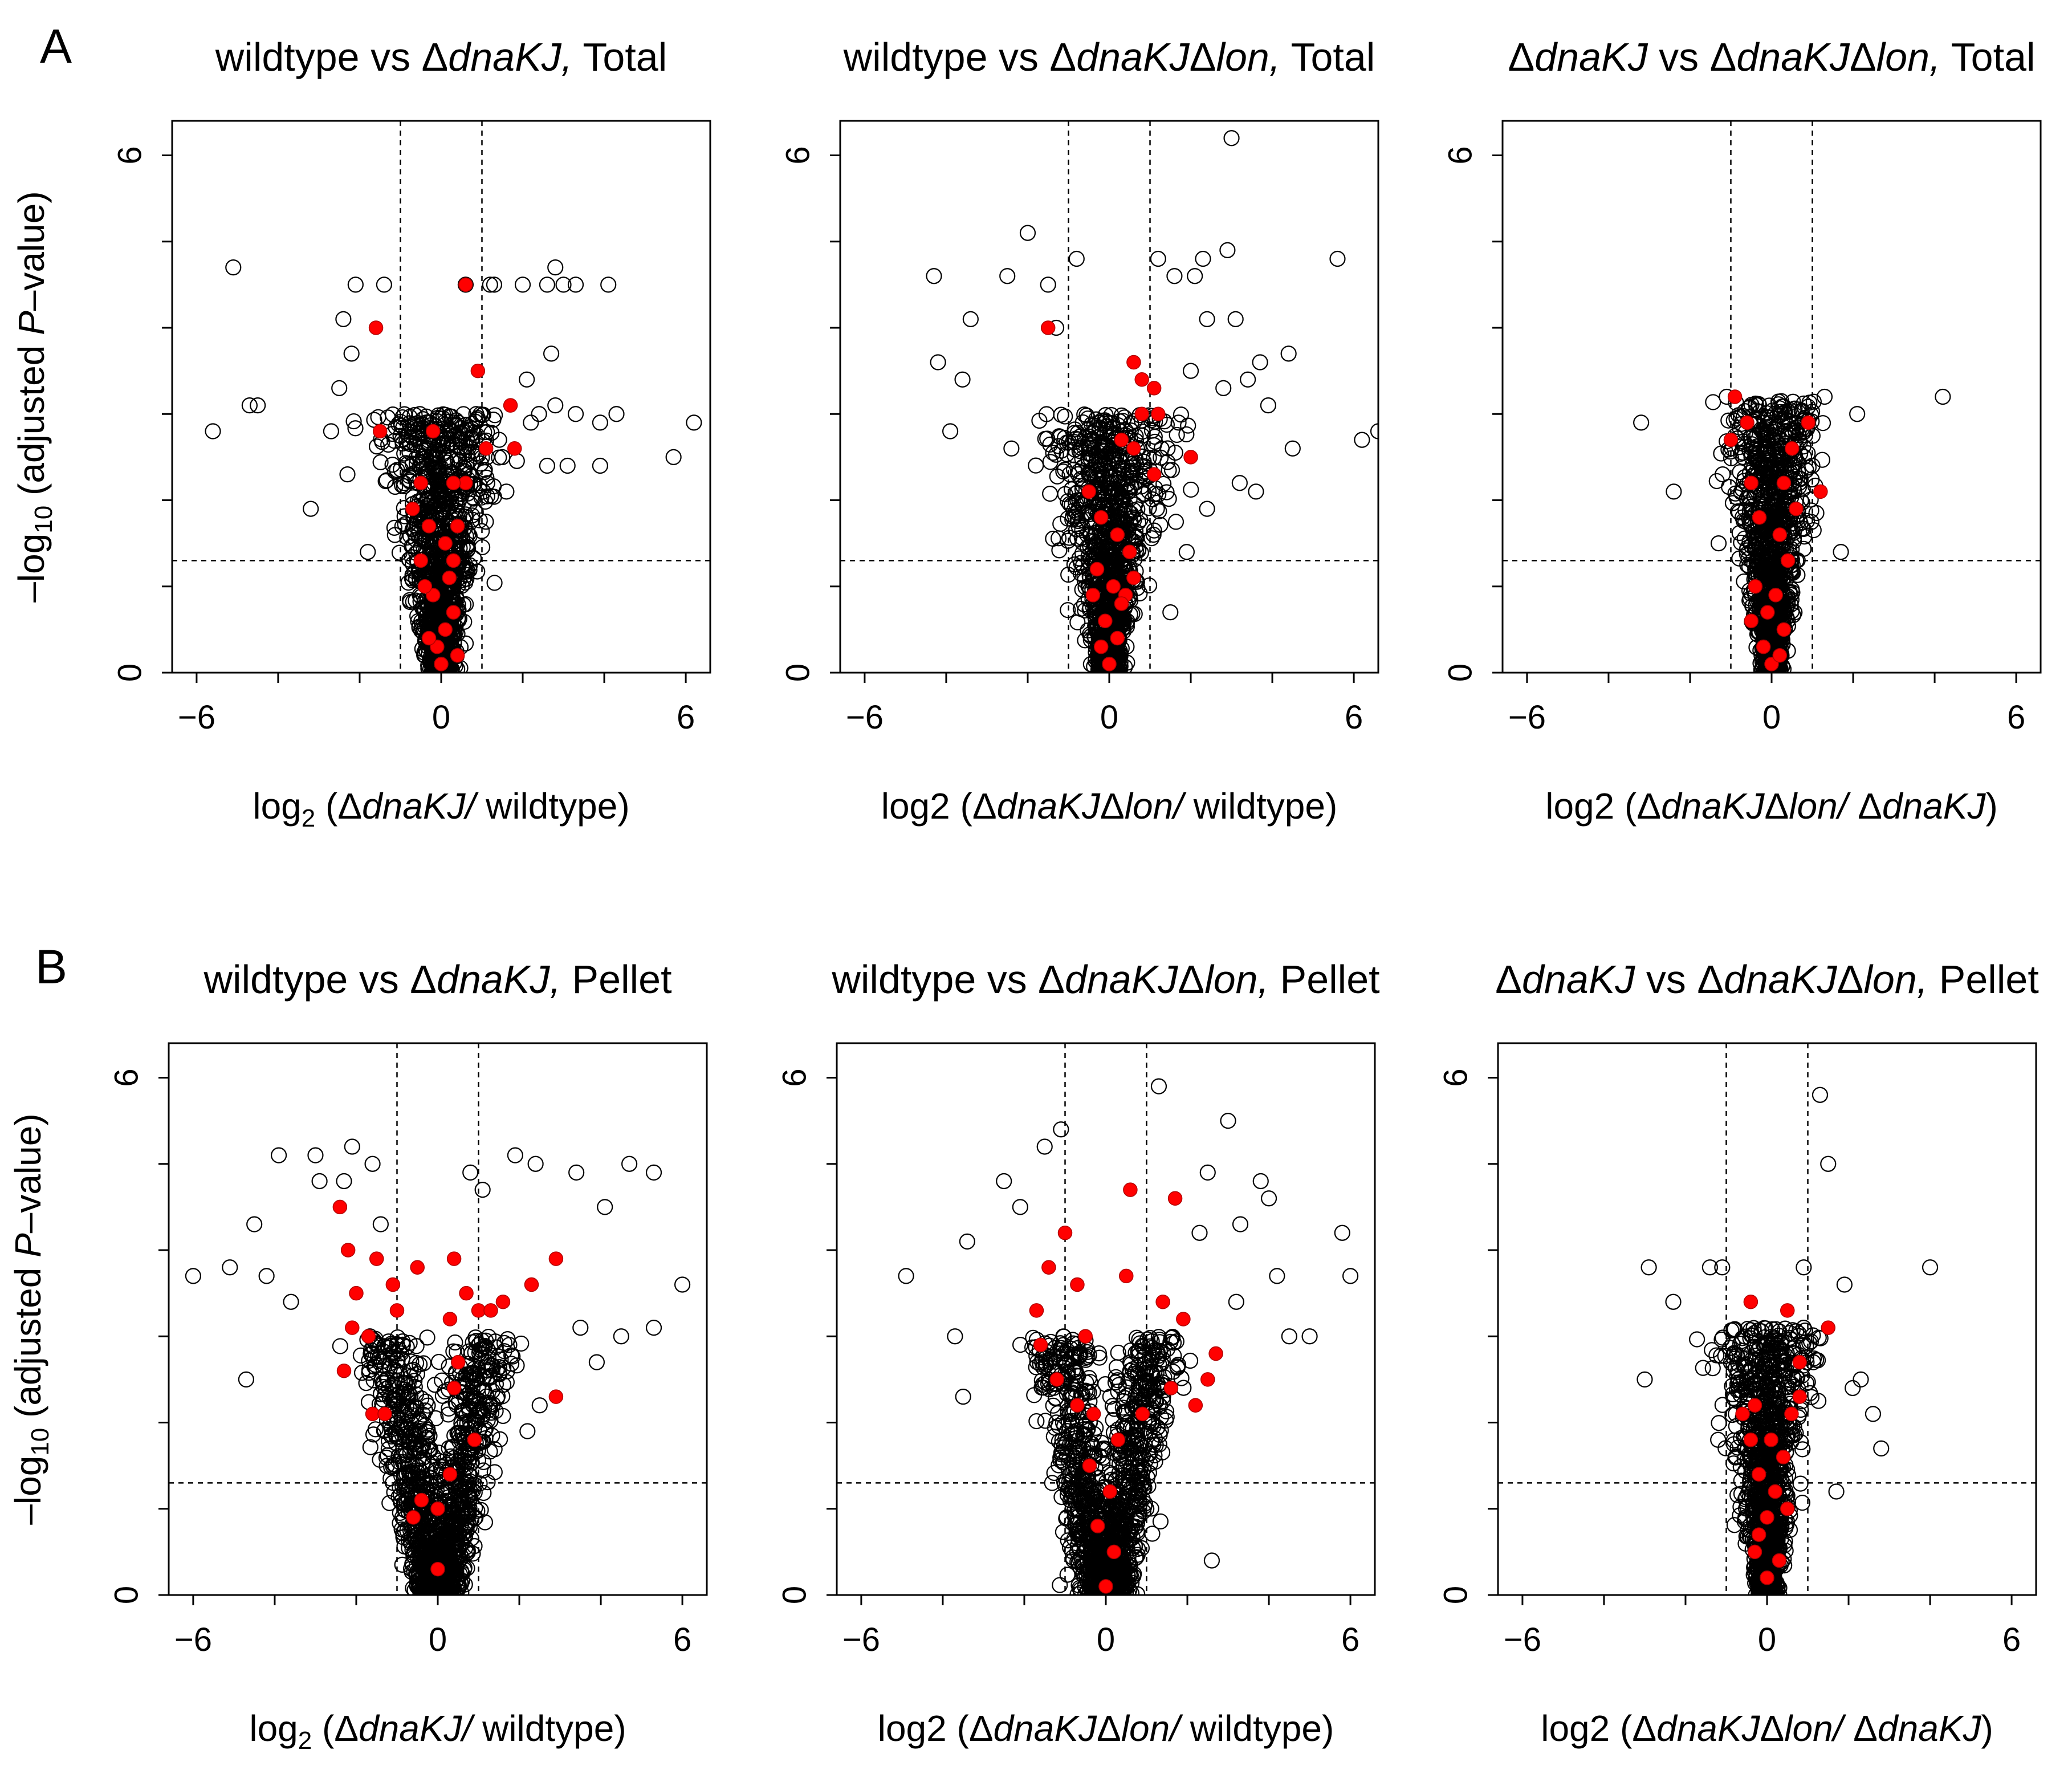 Image resolution: width=2072 pixels, height=1774 pixels. Describe the element at coordinates (1772, 806) in the screenshot. I see `x-axis-label: log2 (ΔdnaKJΔlon/ ΔdnaKJ)` at that location.